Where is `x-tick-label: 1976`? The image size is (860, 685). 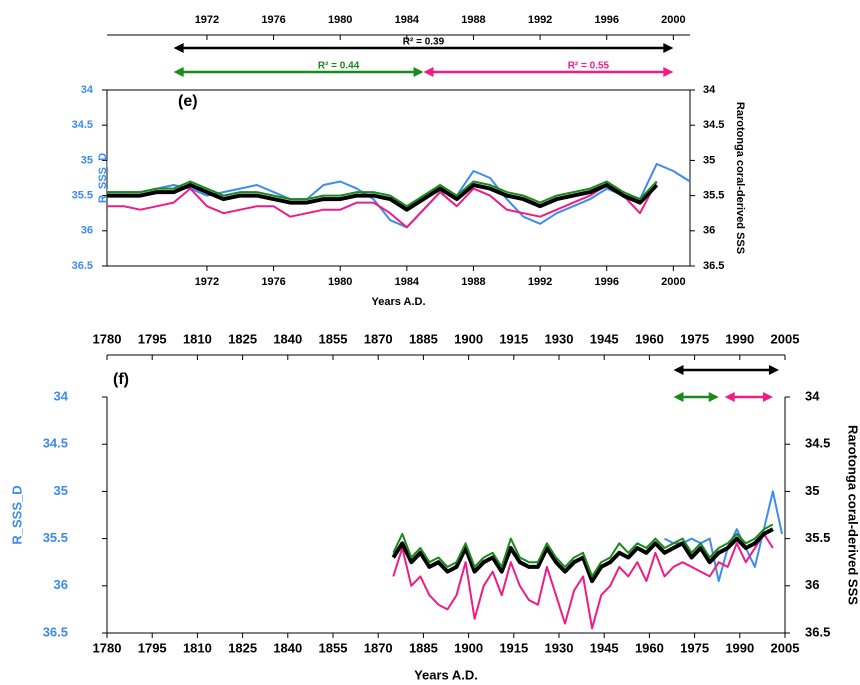
x-tick-label: 1976 is located at coordinates (273, 282).